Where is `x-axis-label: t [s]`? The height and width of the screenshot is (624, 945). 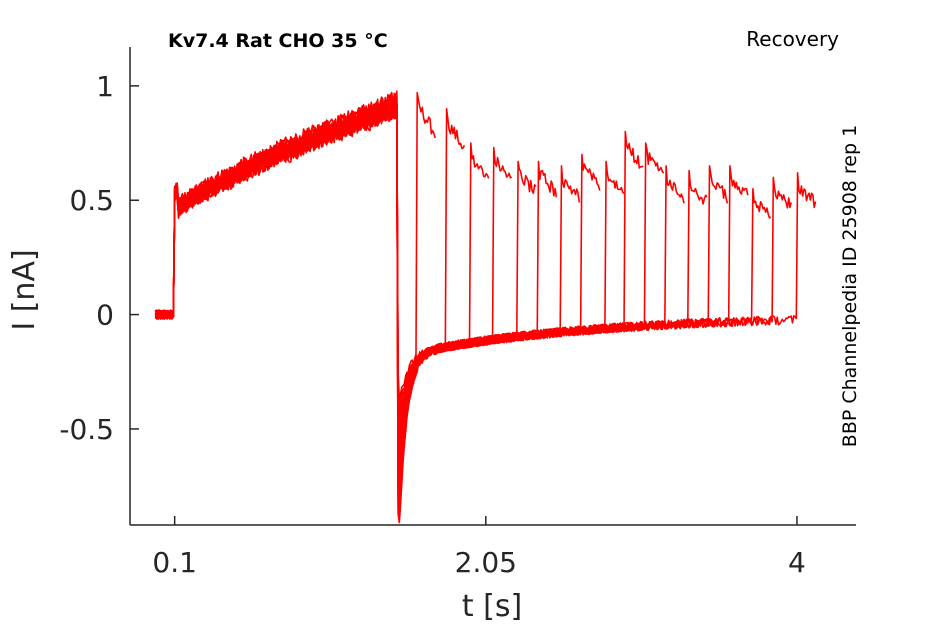
x-axis-label: t [s] is located at coordinates (492, 606).